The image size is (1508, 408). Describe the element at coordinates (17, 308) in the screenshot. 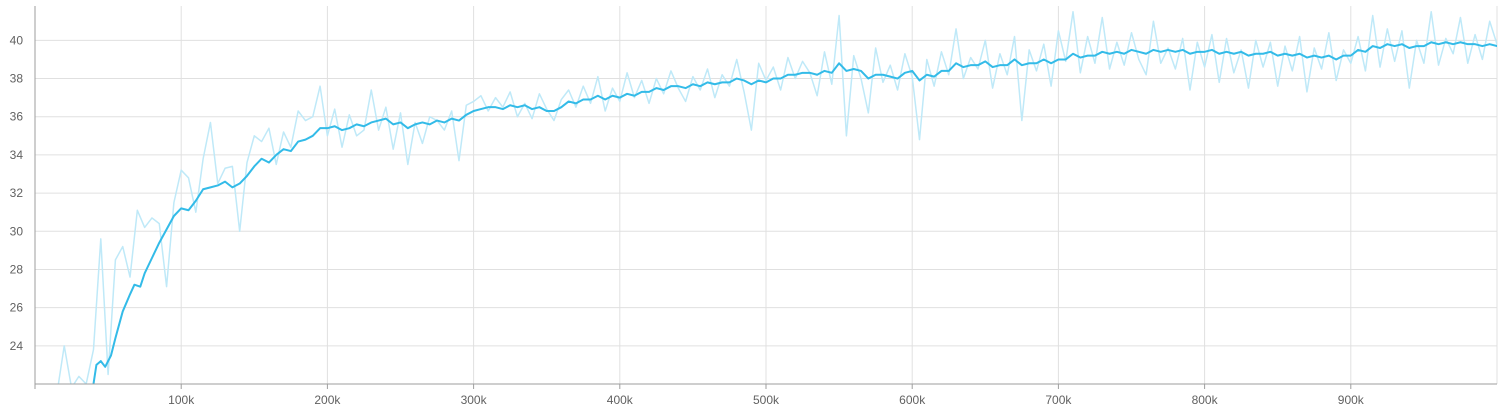

I see `y-tick-label: 26` at that location.